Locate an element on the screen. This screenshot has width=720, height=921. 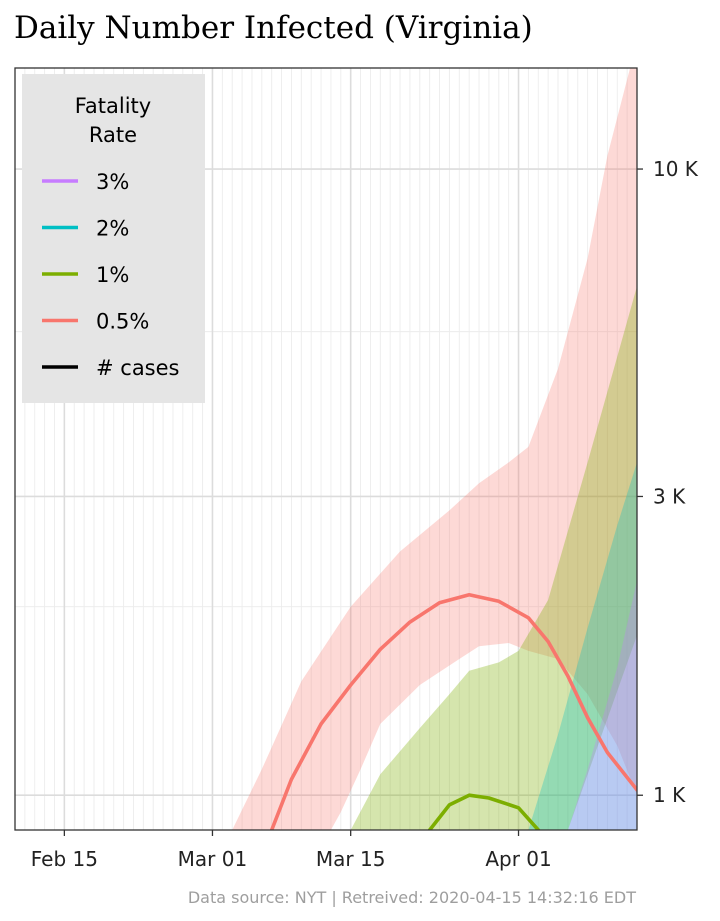
y-tick-label: 1 K is located at coordinates (669, 795).